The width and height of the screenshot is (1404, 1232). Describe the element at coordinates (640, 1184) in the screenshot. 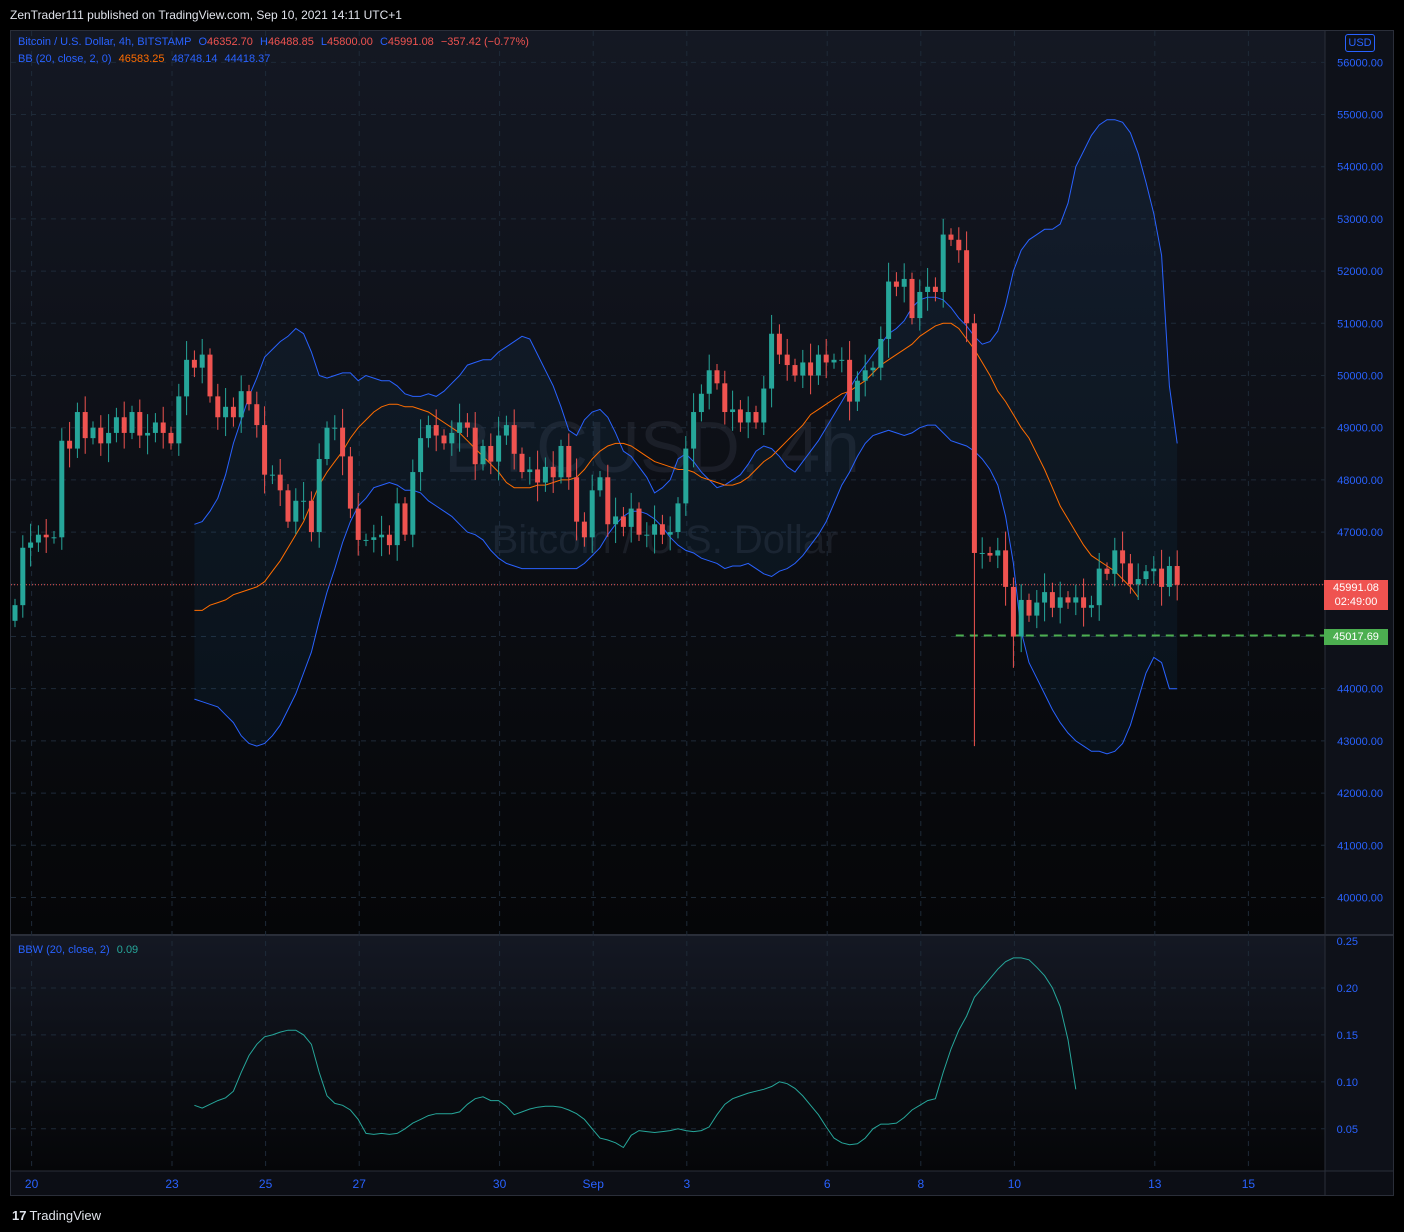

I see `time-axis: 20 23 25 27 30 Sep 3 6 8 10 13 15` at that location.